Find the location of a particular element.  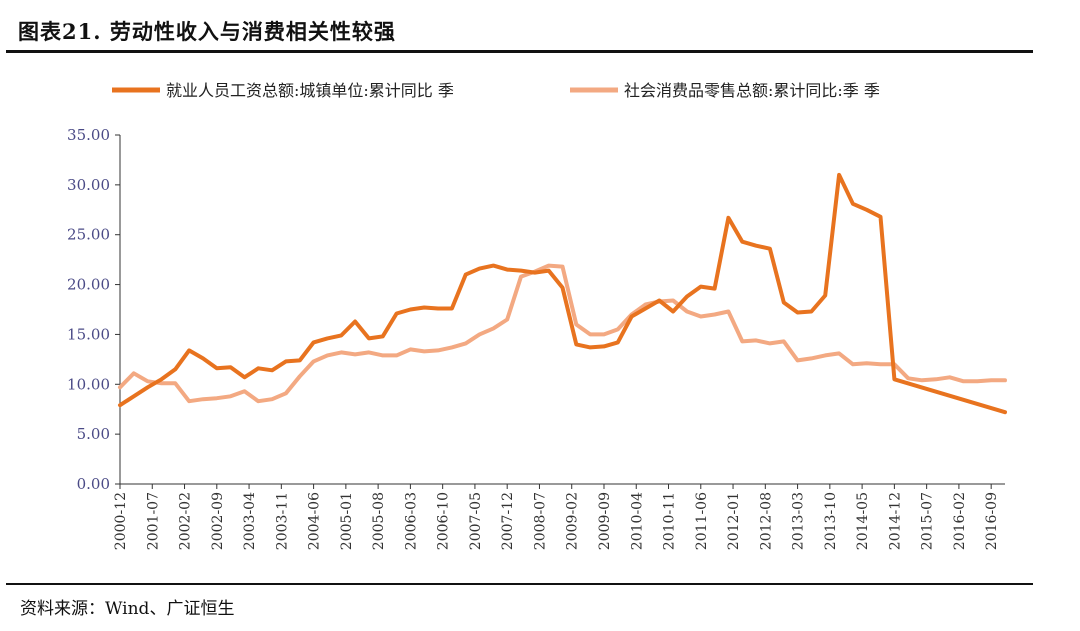

bottom-rule is located at coordinates (519, 584).